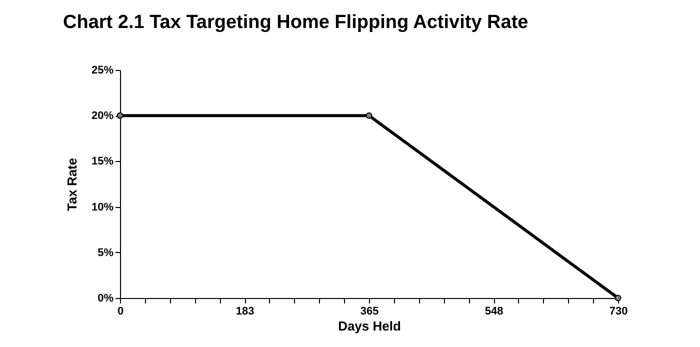 The image size is (700, 347). What do you see at coordinates (102, 162) in the screenshot?
I see `y-tick-label: 15%` at bounding box center [102, 162].